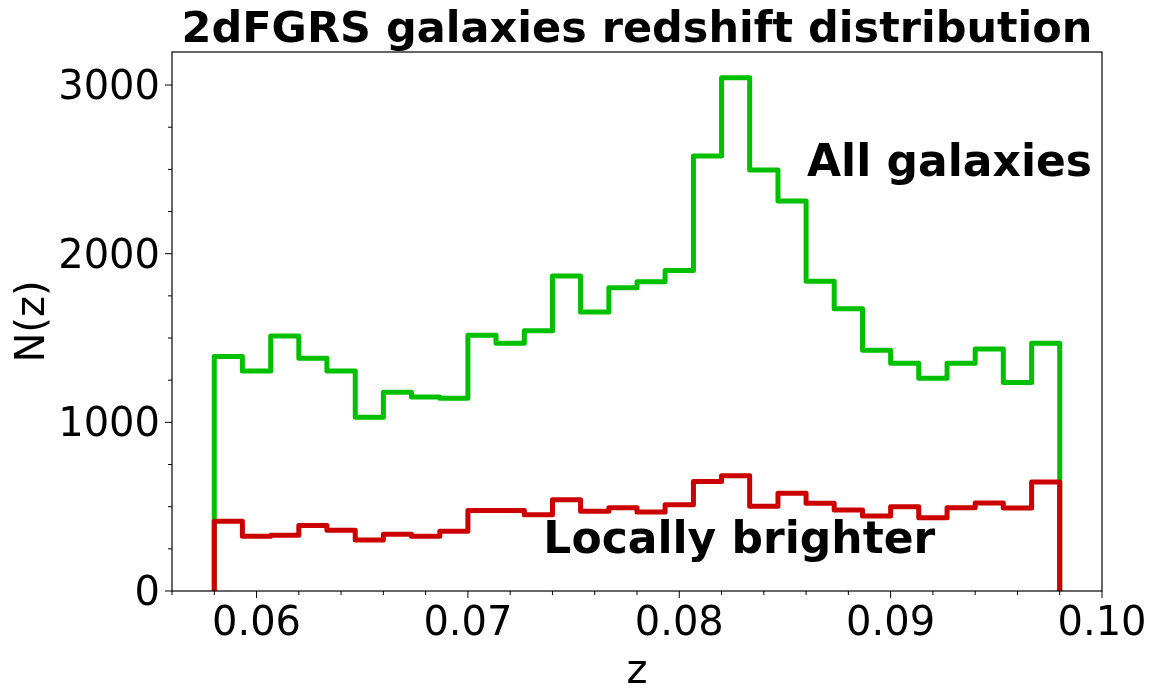 This screenshot has width=1156, height=697. What do you see at coordinates (1102, 621) in the screenshot?
I see `x-tick-label: 0.10` at bounding box center [1102, 621].